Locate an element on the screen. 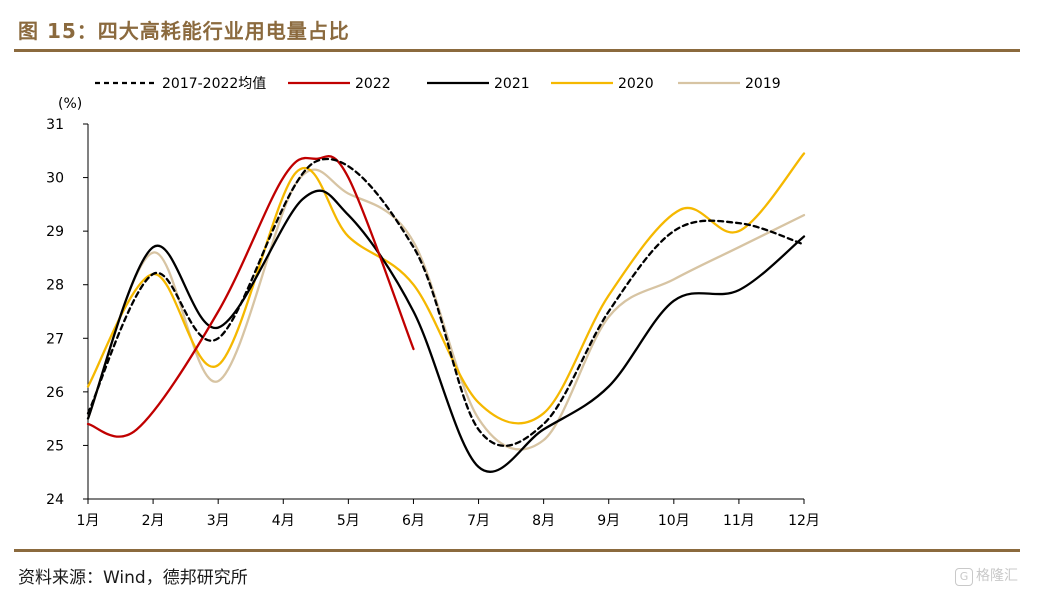 The image size is (1038, 593). watermark: G 格隆汇 is located at coordinates (986, 575).